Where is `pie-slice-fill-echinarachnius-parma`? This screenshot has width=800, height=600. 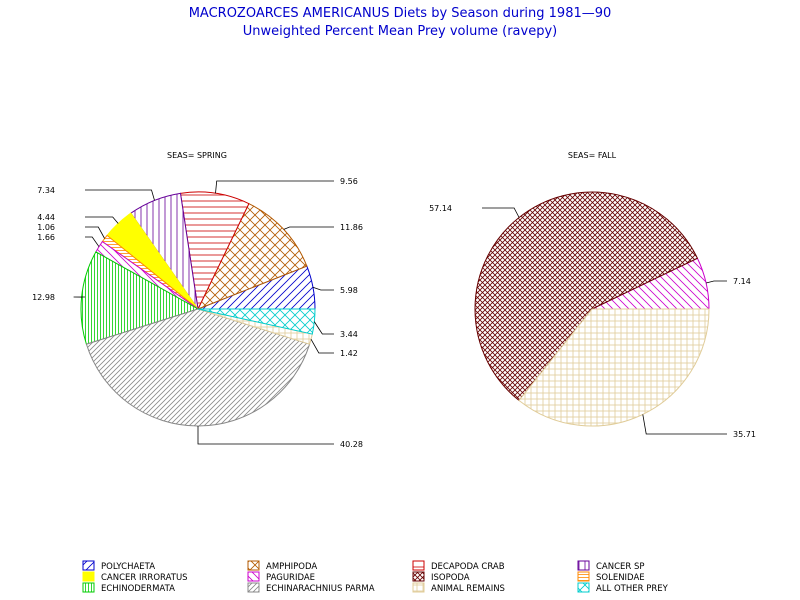 pie-slice-fill-echinarachnius-parma is located at coordinates (198, 367).